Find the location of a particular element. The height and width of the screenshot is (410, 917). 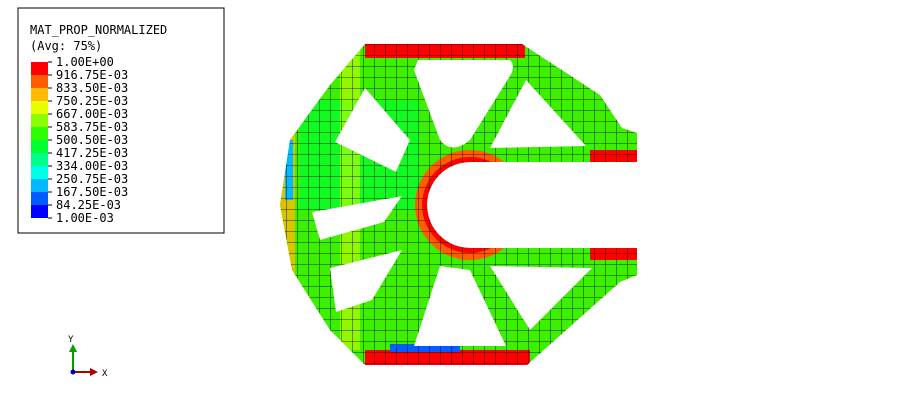

legend-label: 334.00E-03 is located at coordinates (92, 166).